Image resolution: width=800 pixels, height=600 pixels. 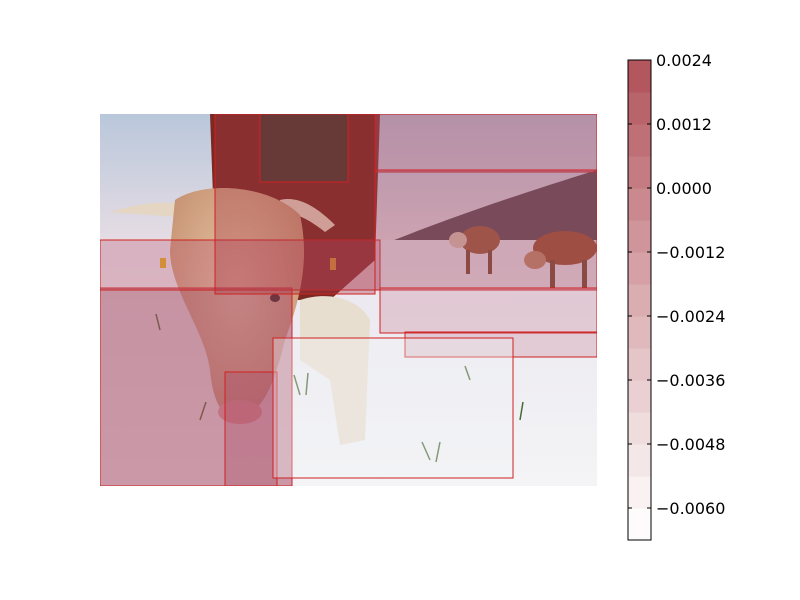 I want to click on colorbar-bands, so click(x=639, y=300).